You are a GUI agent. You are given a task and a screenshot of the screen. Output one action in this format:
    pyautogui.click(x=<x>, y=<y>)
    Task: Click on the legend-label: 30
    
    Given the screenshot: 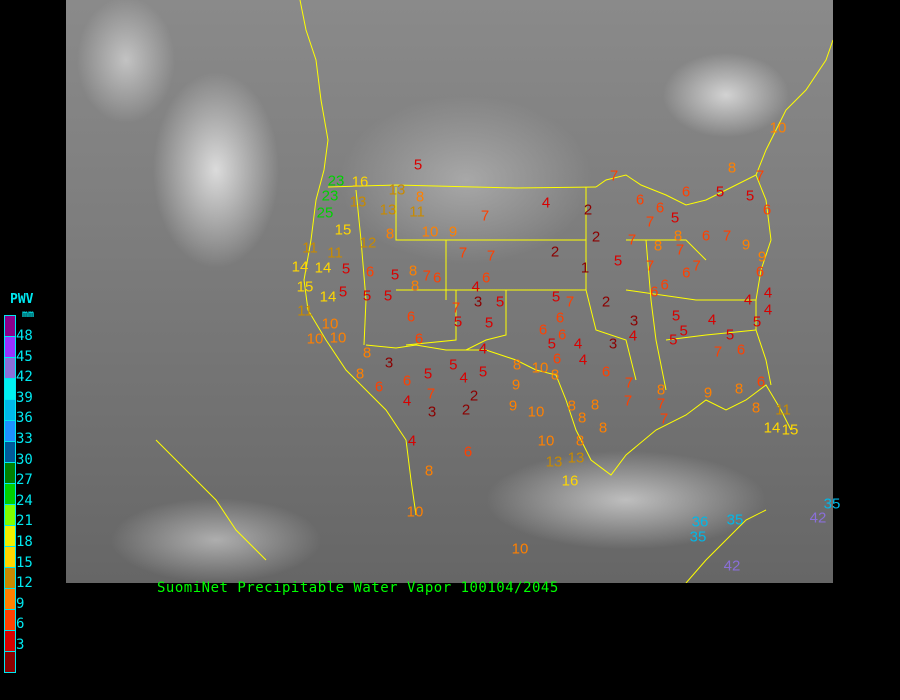 What is the action you would take?
    pyautogui.click(x=24, y=459)
    